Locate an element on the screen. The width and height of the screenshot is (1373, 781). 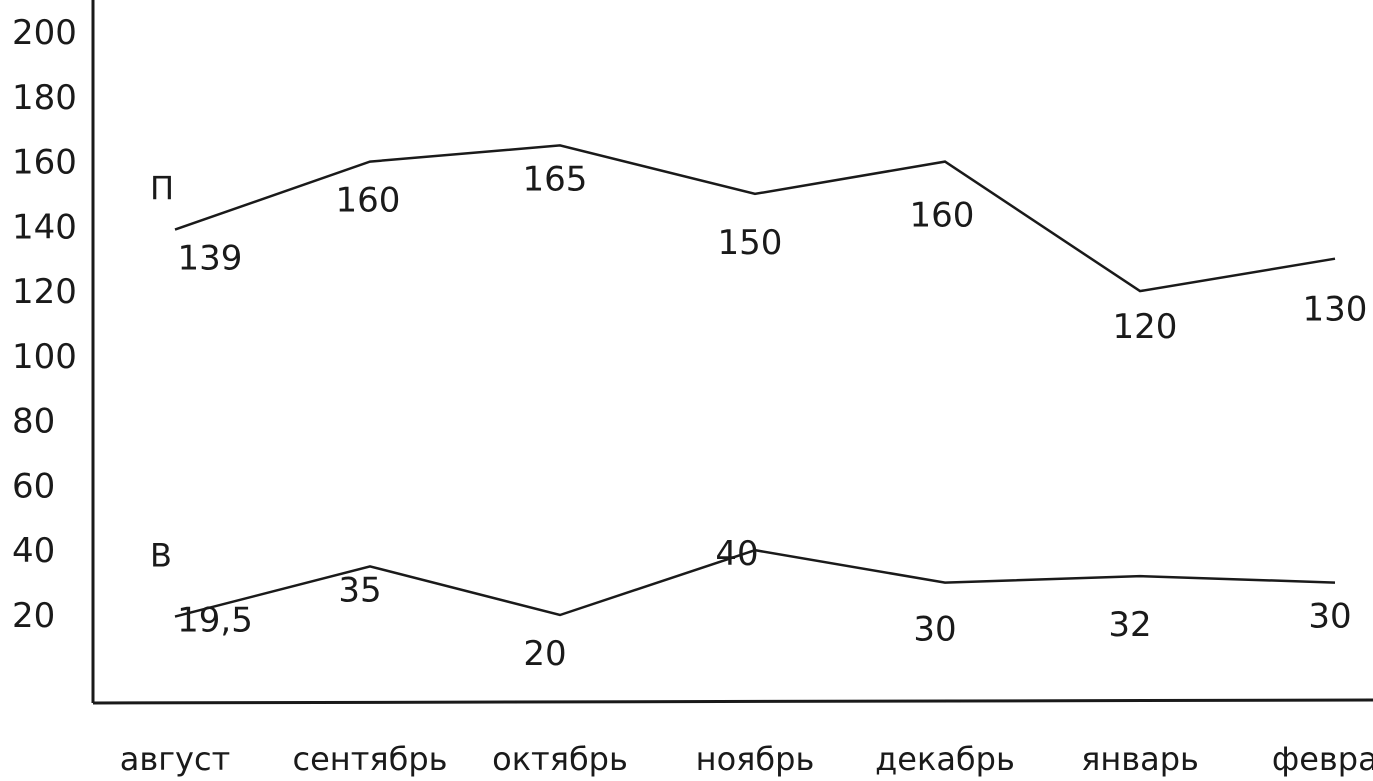
data-label-s1-6: 120 is located at coordinates (1145, 327).